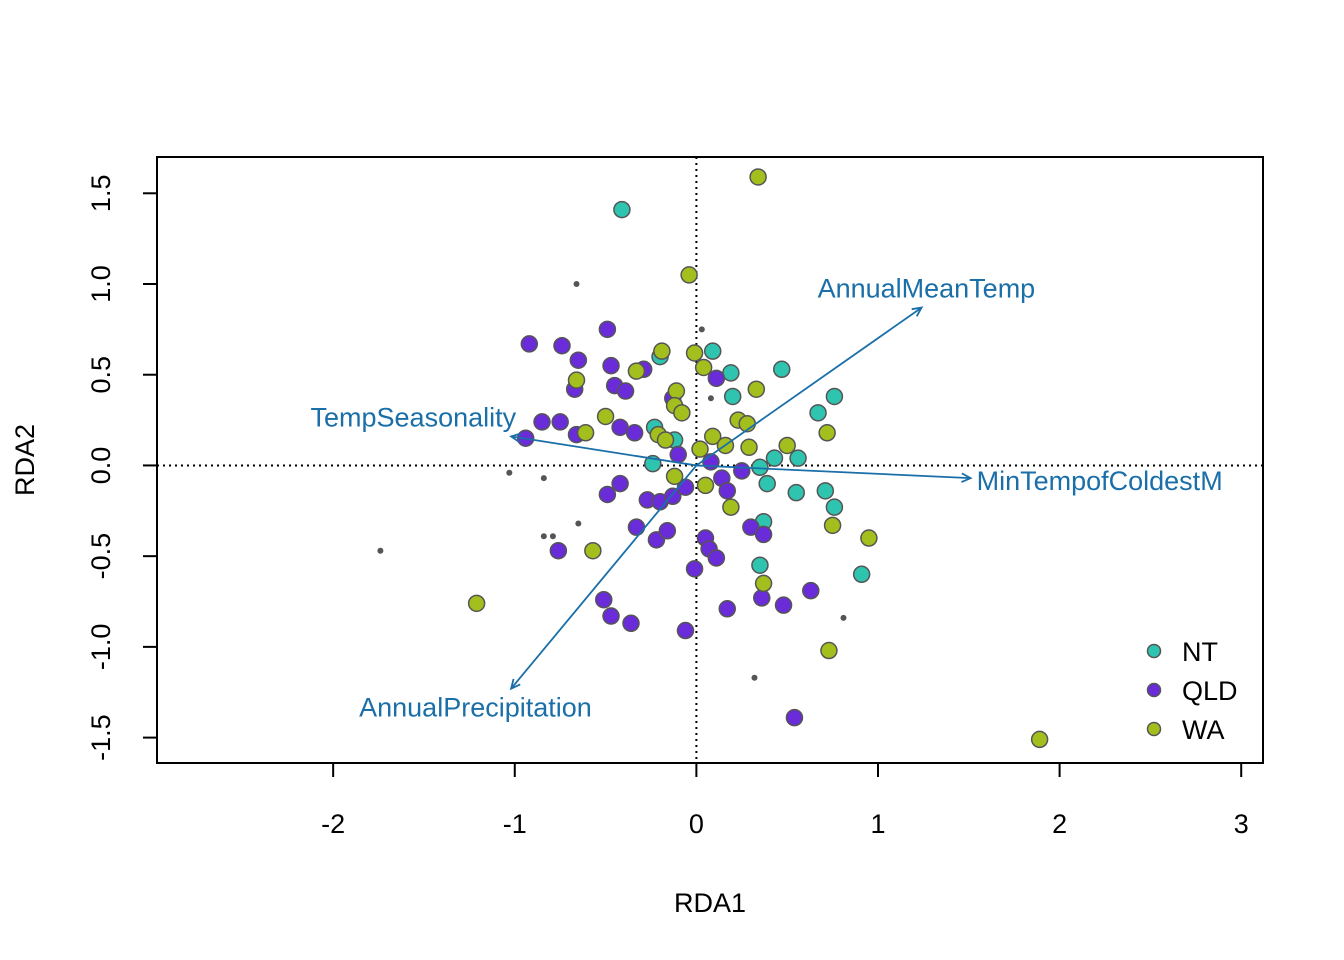 Image resolution: width=1344 pixels, height=960 pixels. What do you see at coordinates (101, 284) in the screenshot?
I see `y-tick-label: 1.0` at bounding box center [101, 284].